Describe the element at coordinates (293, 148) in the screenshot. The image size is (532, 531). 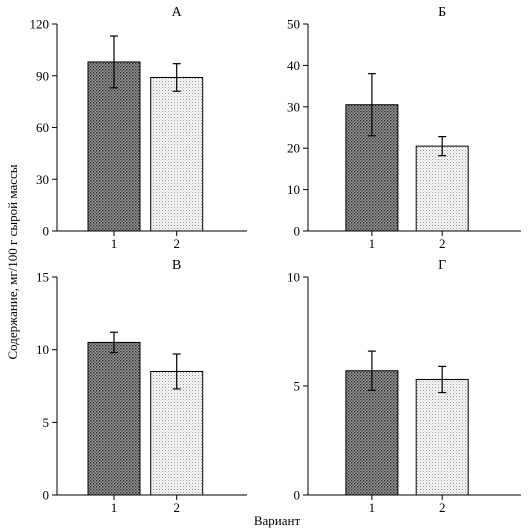
I see `y-tick-label: 20` at that location.